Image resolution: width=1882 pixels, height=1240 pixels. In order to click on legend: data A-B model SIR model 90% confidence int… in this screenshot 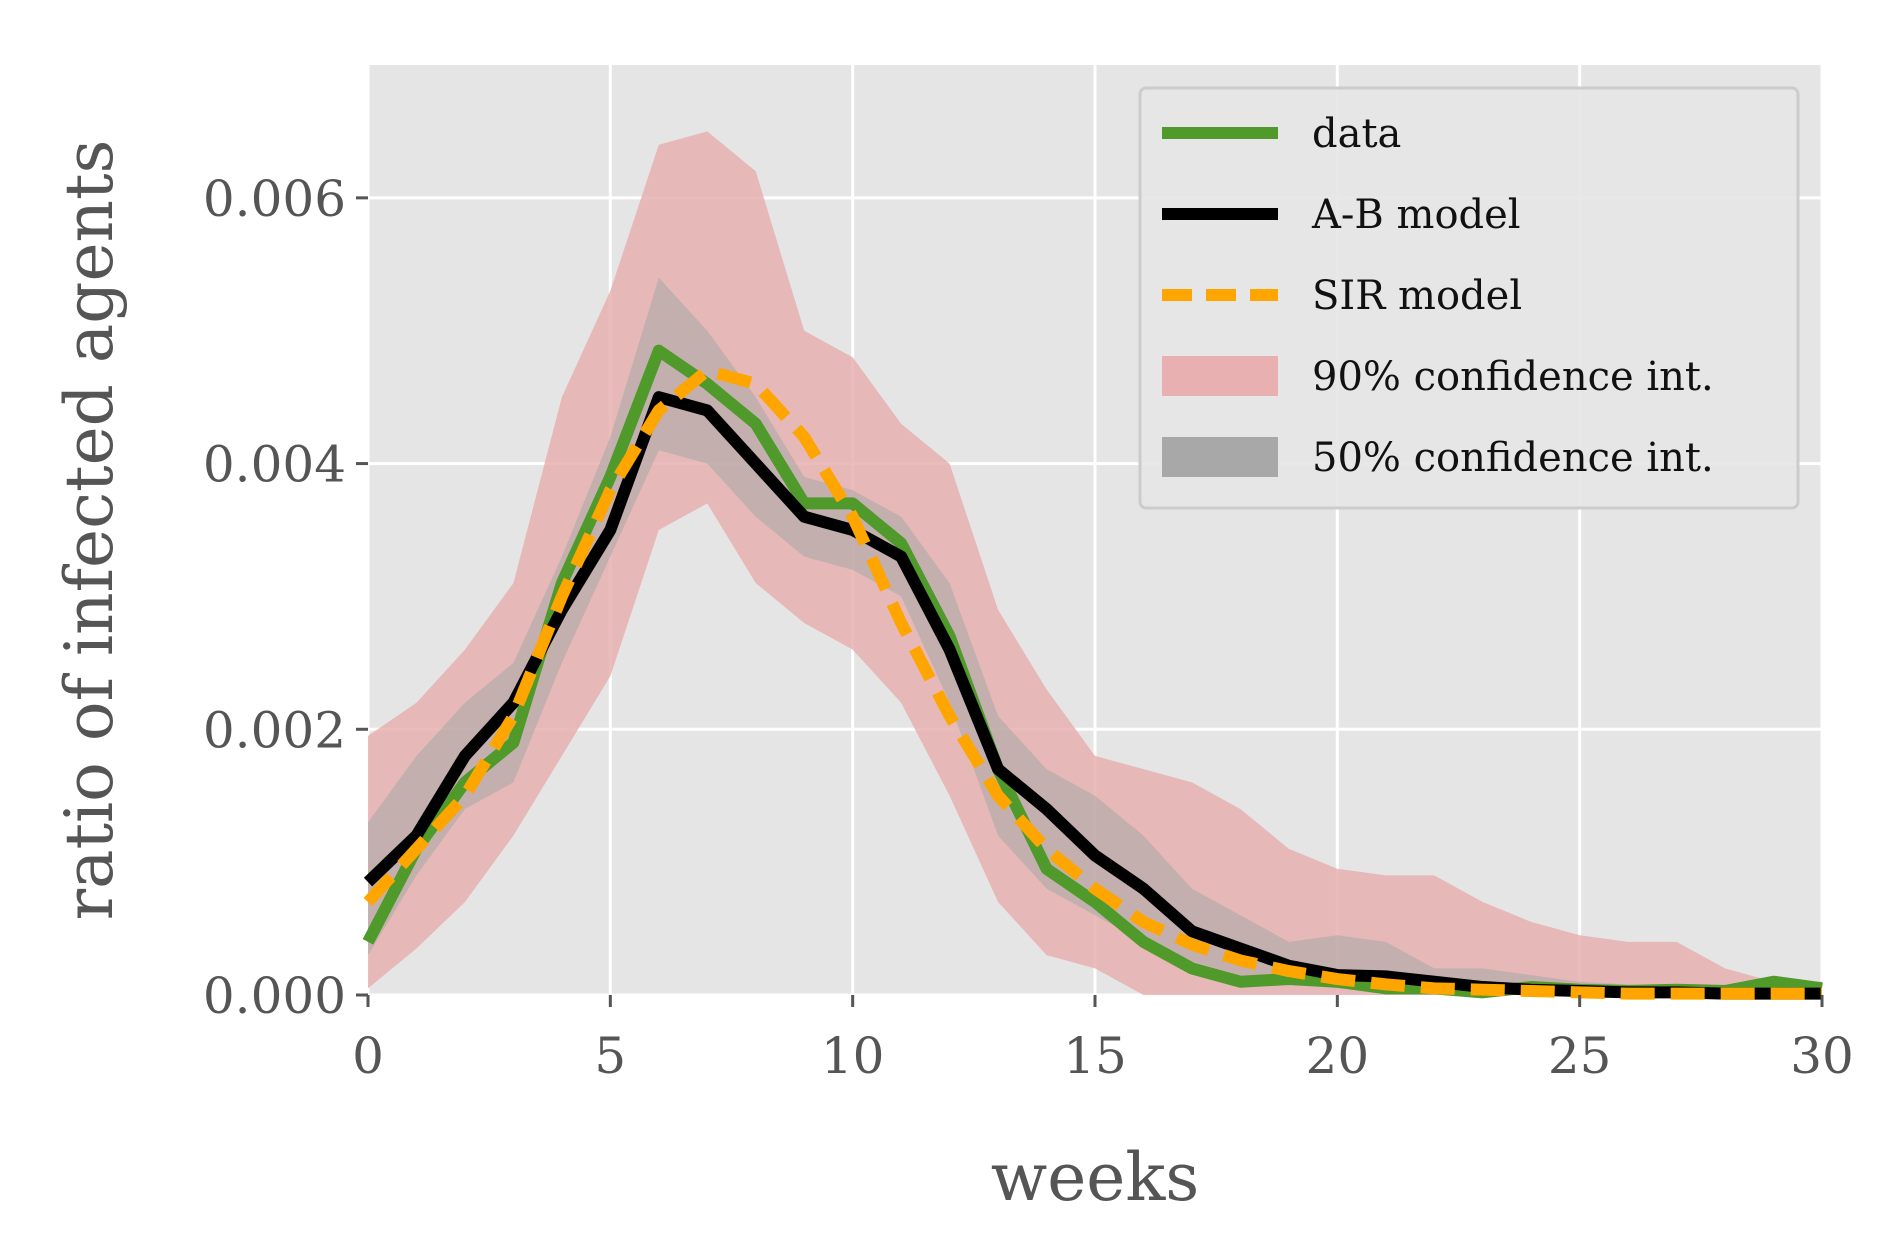, I will do `click(1469, 298)`.